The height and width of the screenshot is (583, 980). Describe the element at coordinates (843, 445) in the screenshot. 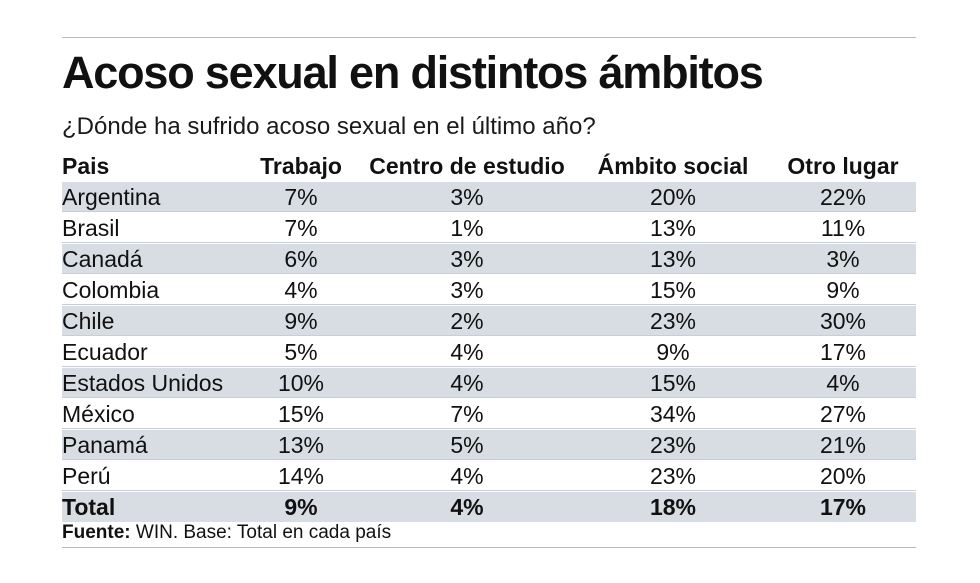

I see `cell-otro-lugar: 21%` at that location.